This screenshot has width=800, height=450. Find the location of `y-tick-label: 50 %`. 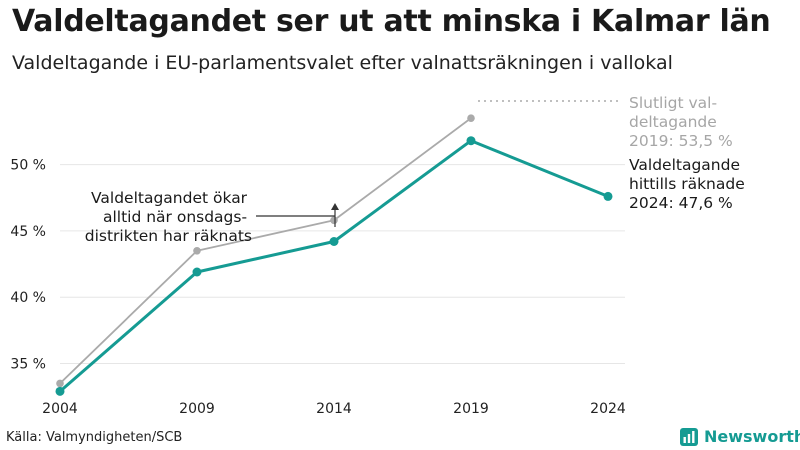

y-tick-label: 50 % is located at coordinates (28, 166).